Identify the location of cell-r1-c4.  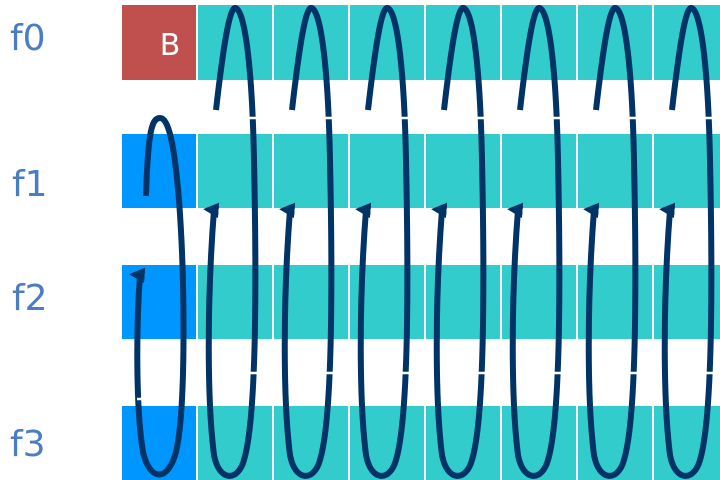
(463, 171).